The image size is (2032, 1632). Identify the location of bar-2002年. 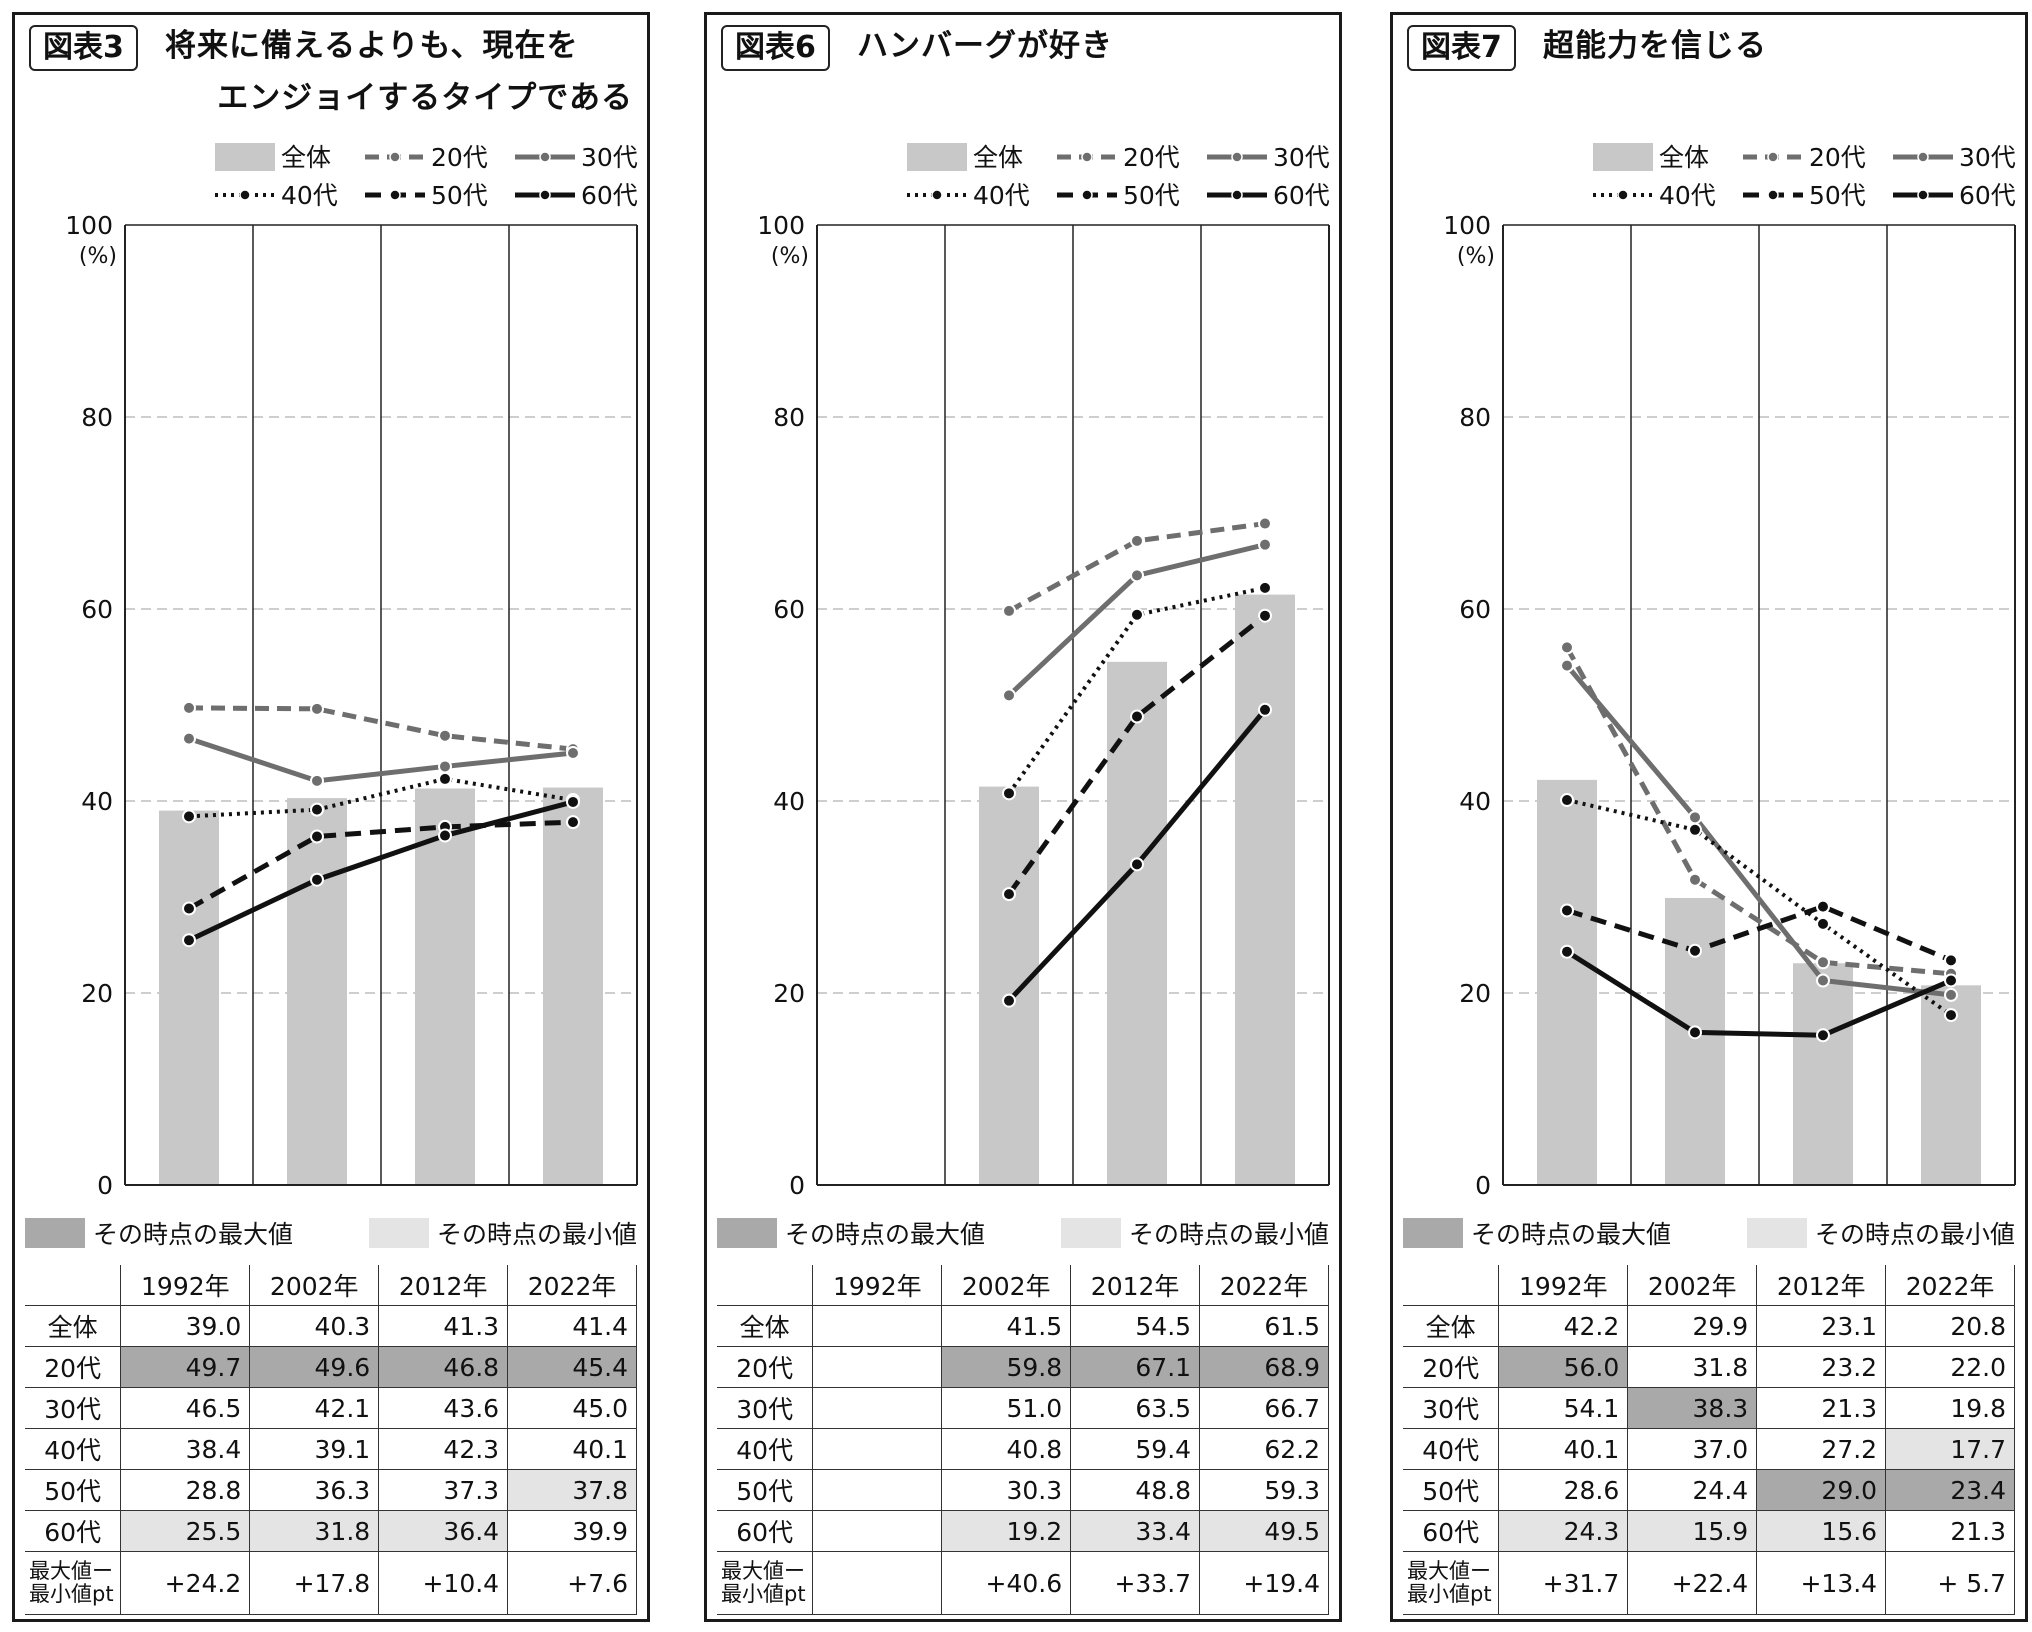
(1009, 985).